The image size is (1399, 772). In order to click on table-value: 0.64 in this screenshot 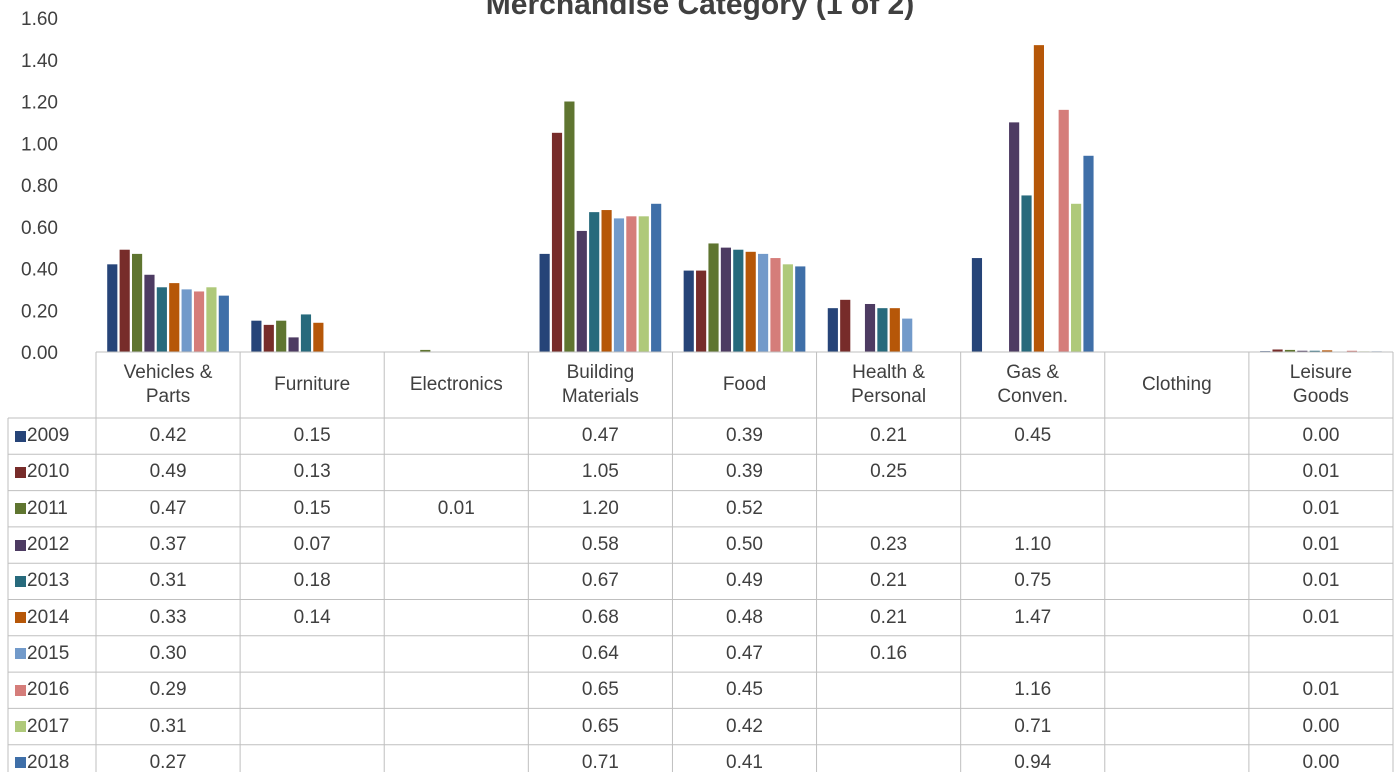, I will do `click(600, 654)`.